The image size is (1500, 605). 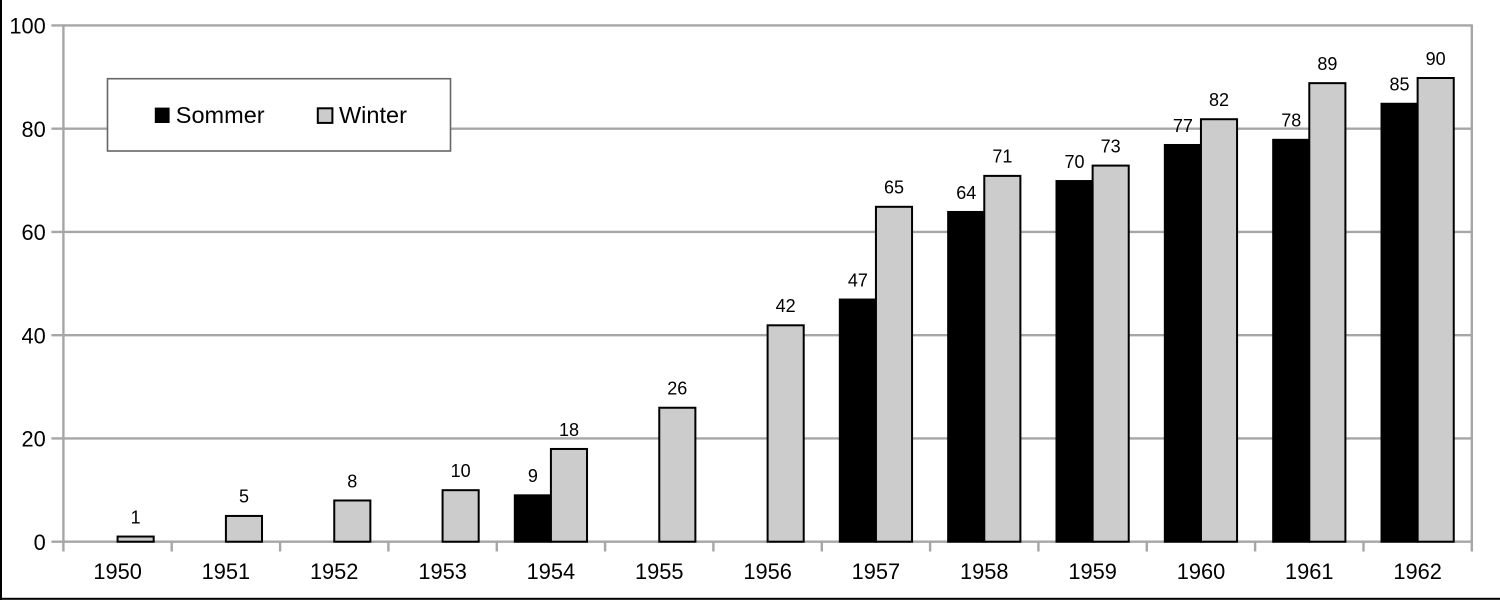 What do you see at coordinates (1002, 157) in the screenshot?
I see `svg-text: 71` at bounding box center [1002, 157].